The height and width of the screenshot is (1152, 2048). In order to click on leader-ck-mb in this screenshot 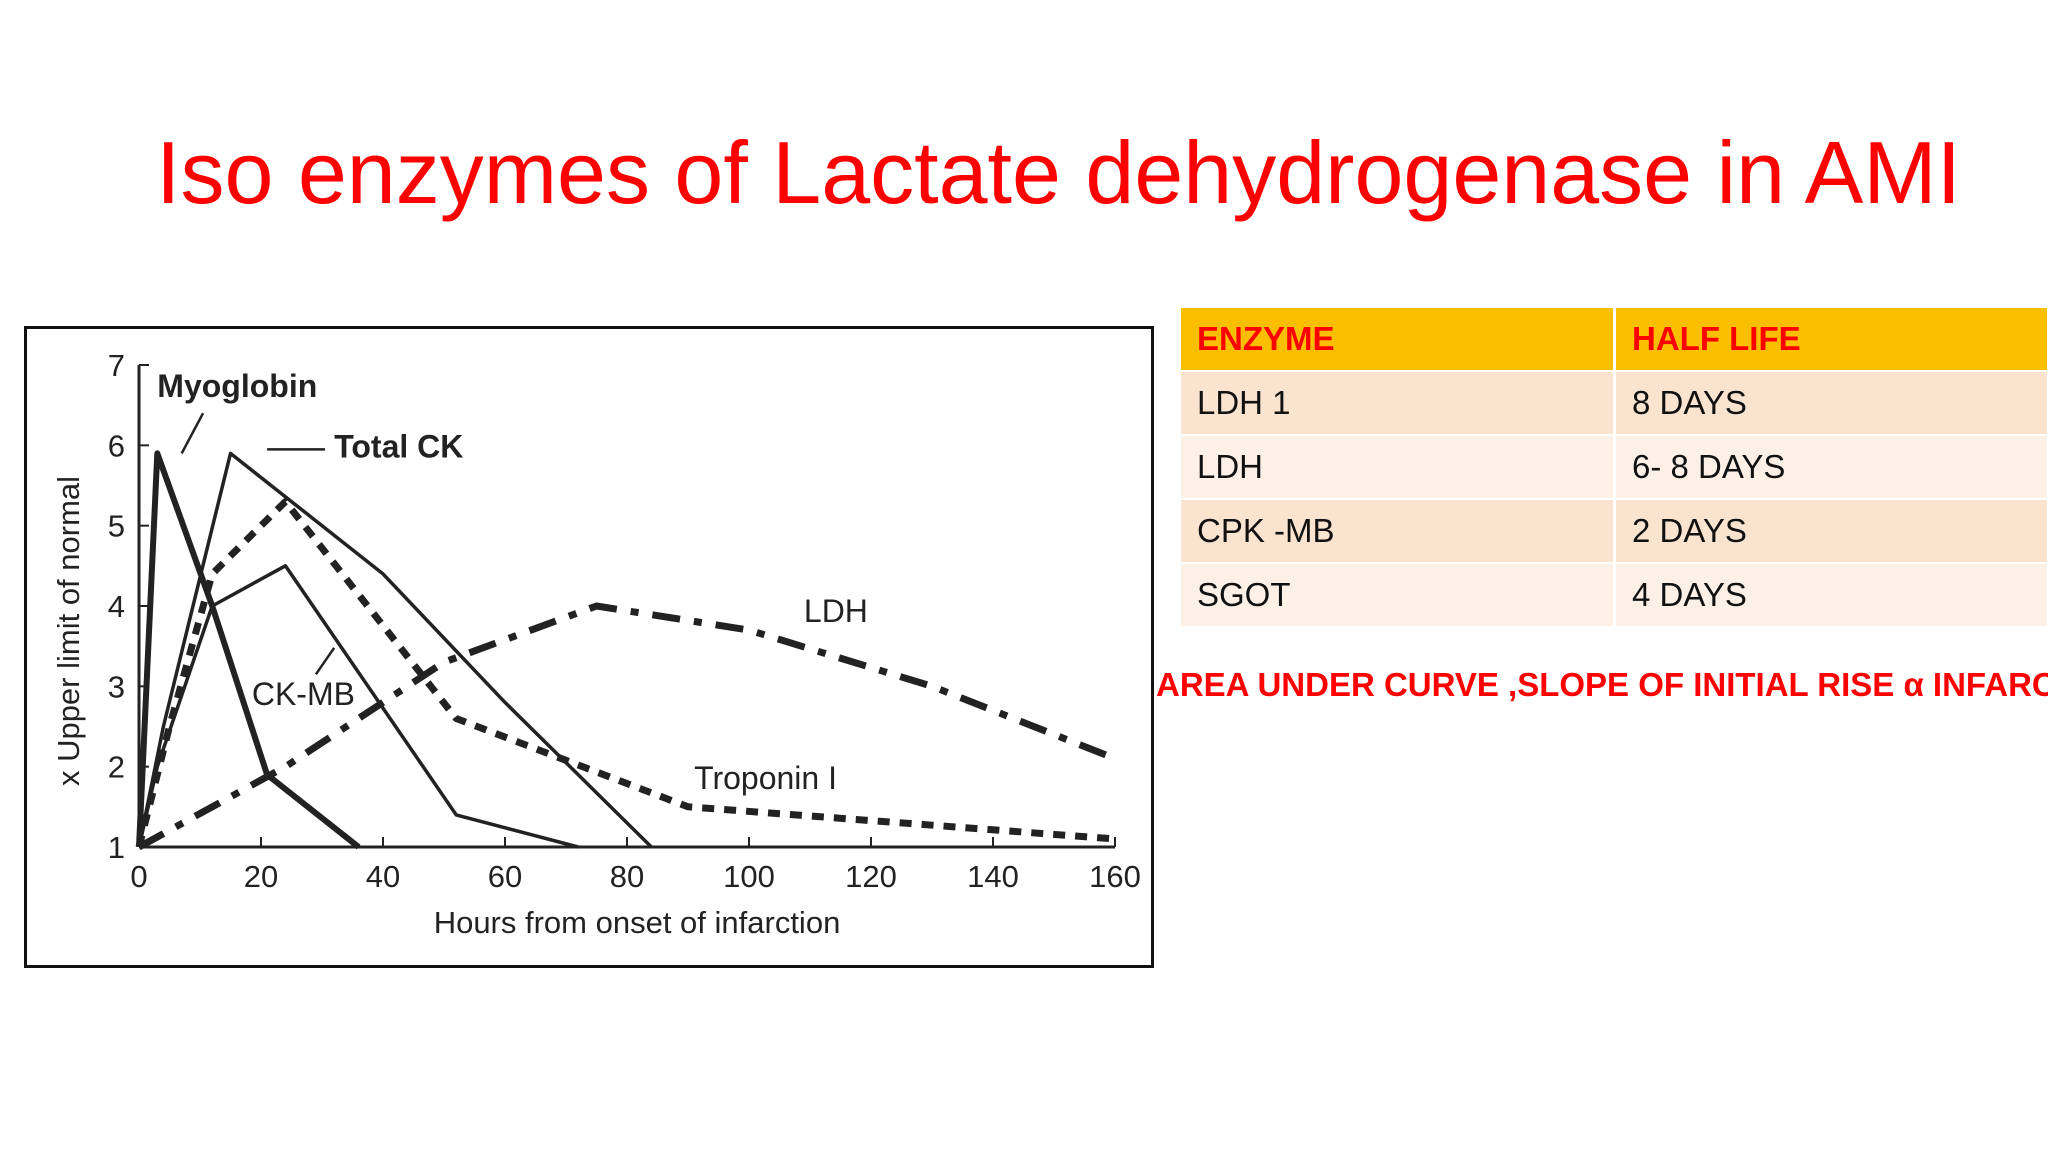, I will do `click(325, 661)`.